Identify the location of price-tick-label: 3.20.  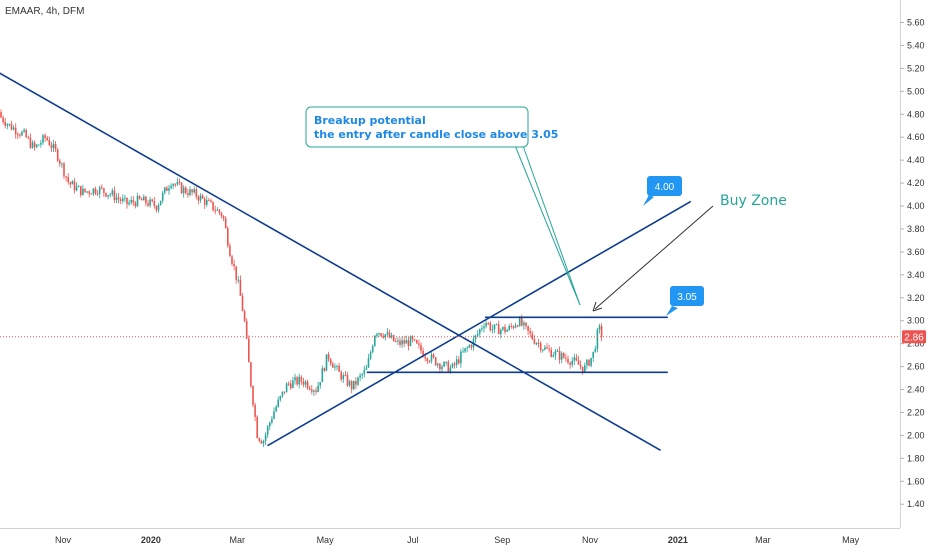
(916, 298).